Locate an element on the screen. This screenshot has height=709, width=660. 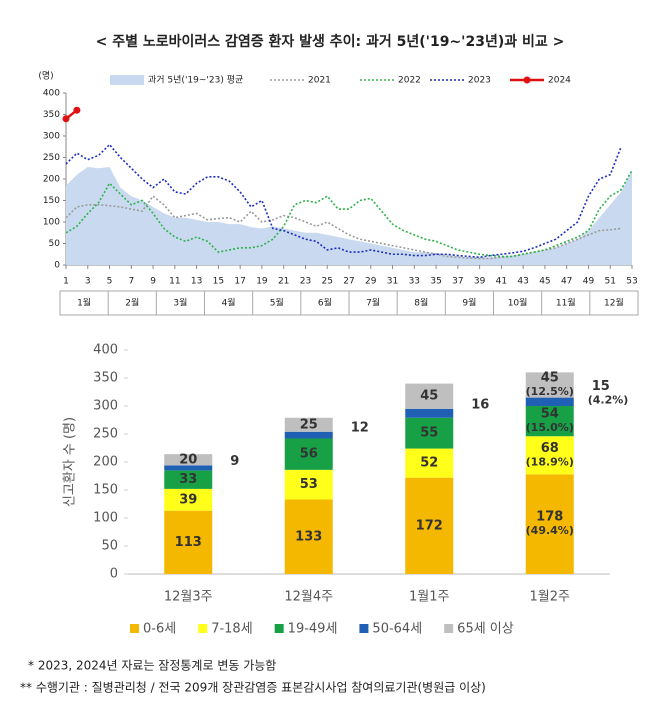
x-tick-label: 19 is located at coordinates (262, 282).